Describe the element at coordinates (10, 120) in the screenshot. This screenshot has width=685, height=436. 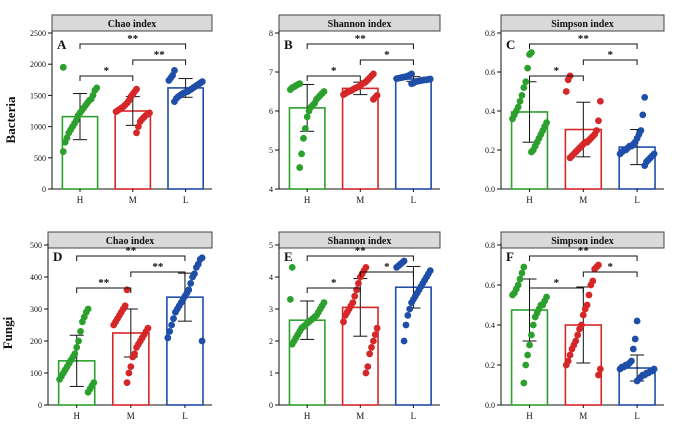
I see `row-label-bacteria: Bacteria` at that location.